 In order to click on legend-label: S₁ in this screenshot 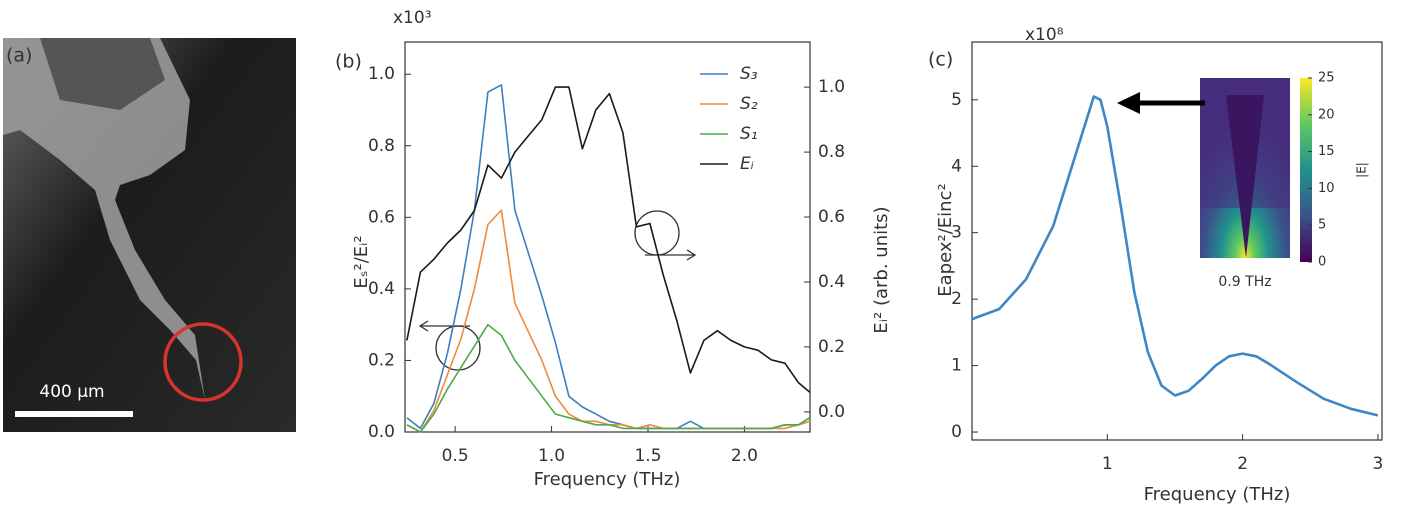, I will do `click(749, 134)`.